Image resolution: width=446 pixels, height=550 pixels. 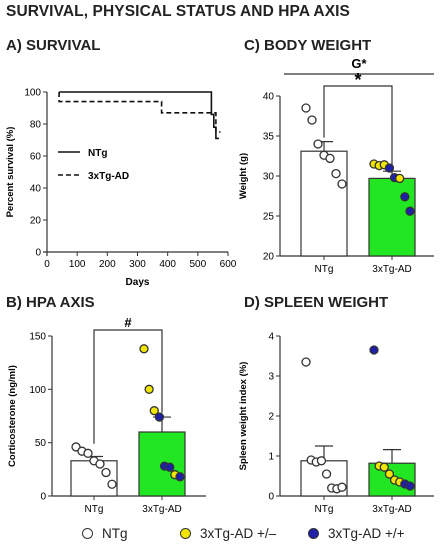 I want to click on x-tick-label: 100, so click(x=77, y=264).